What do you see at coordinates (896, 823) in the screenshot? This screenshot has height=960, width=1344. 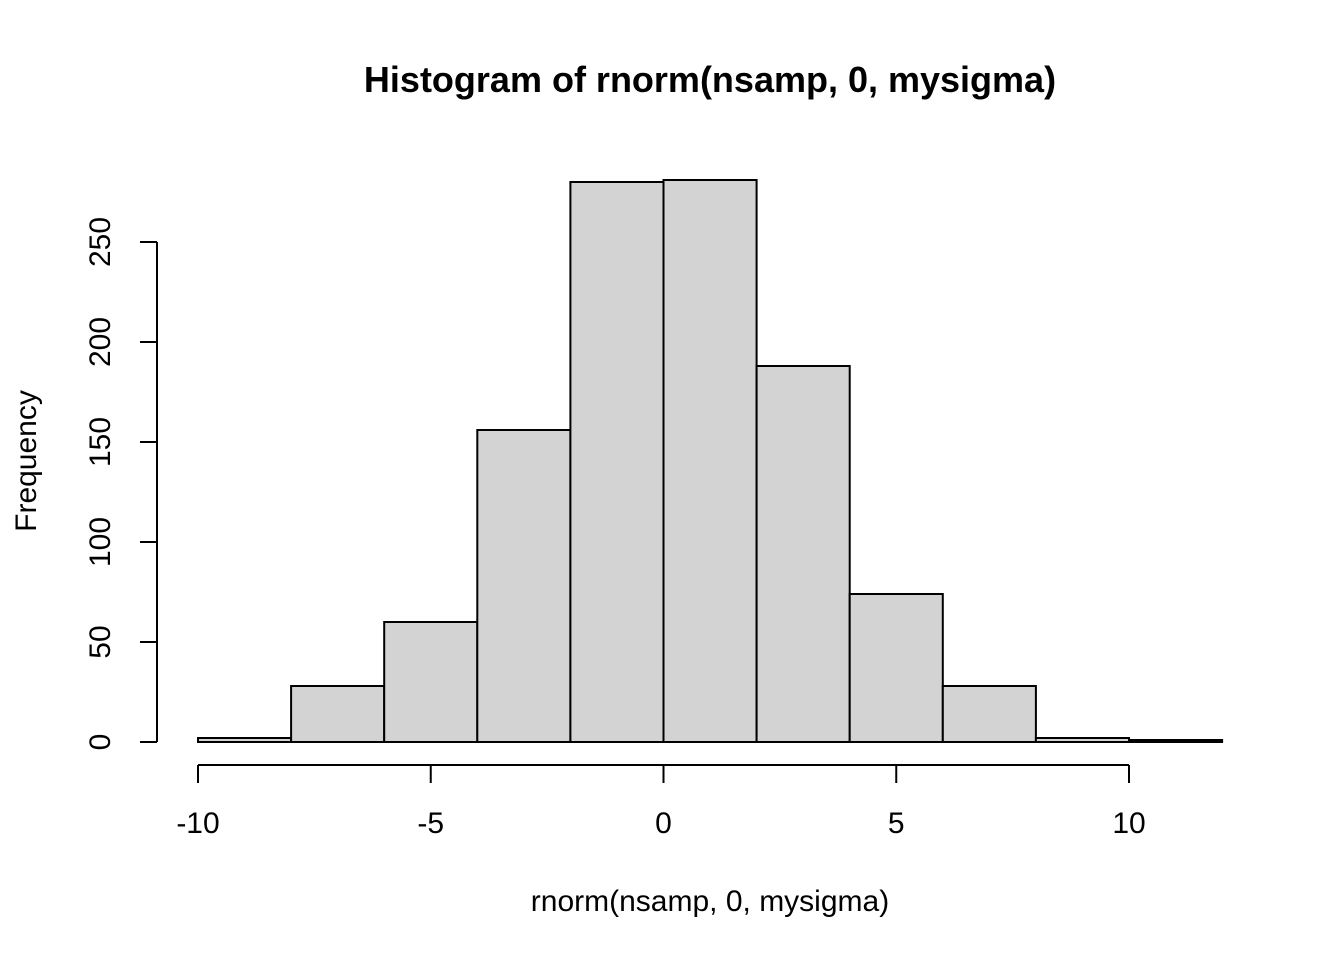 I see `x-tick-label: 5` at bounding box center [896, 823].